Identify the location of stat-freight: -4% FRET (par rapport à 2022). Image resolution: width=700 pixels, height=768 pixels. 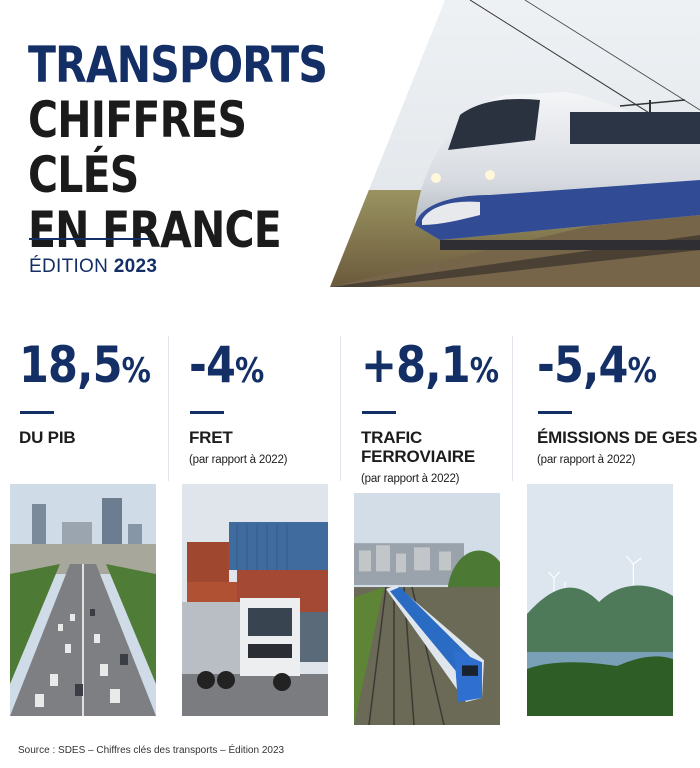
(276, 520).